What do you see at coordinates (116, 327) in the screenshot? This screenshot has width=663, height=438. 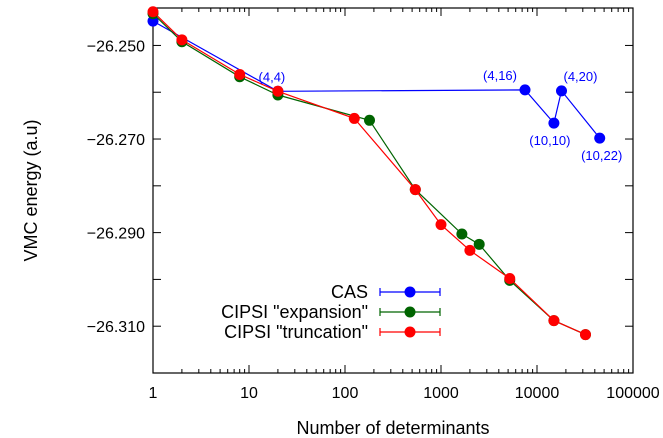 I see `y-tick-label: −26.310` at bounding box center [116, 327].